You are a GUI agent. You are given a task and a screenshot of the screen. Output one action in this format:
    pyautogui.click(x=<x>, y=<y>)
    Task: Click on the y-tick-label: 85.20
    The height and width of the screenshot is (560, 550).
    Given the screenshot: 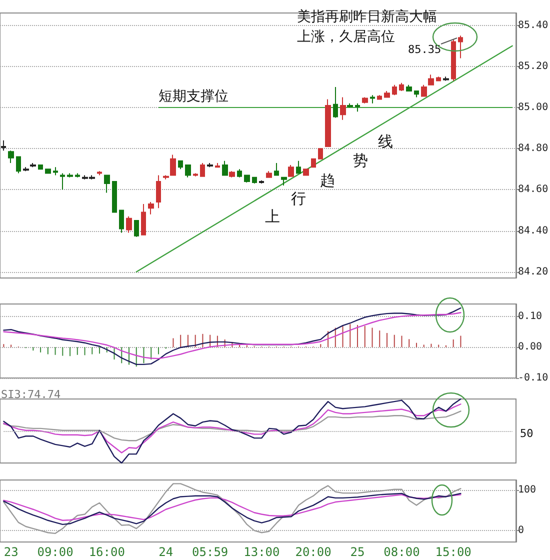 What is the action you would take?
    pyautogui.click(x=533, y=66)
    